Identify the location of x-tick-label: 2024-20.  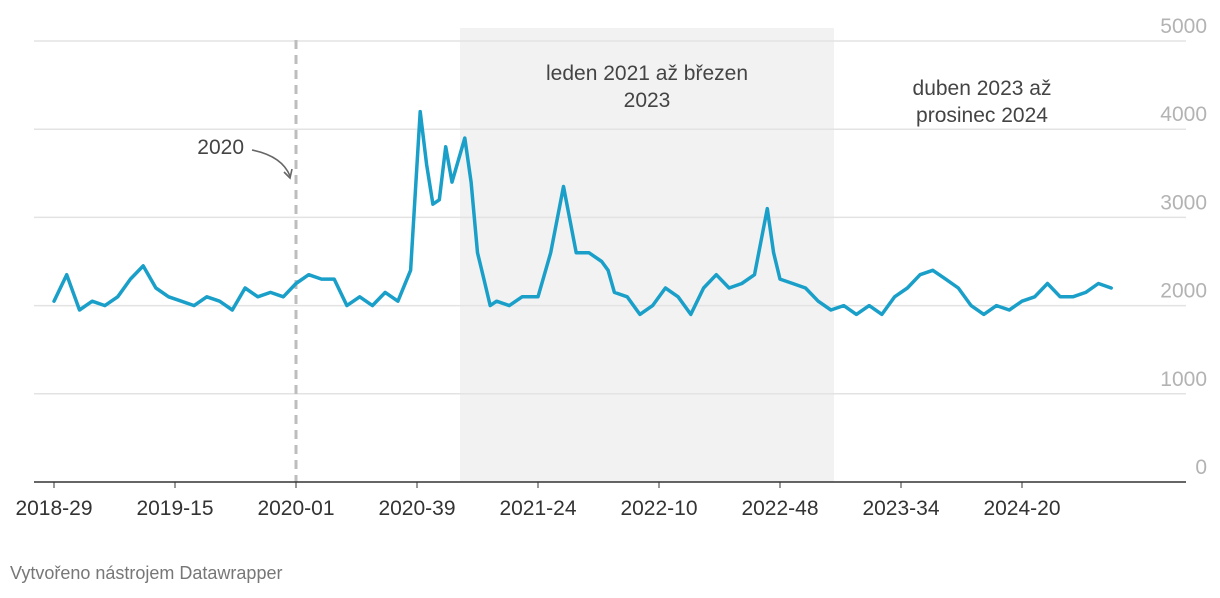
(1021, 508).